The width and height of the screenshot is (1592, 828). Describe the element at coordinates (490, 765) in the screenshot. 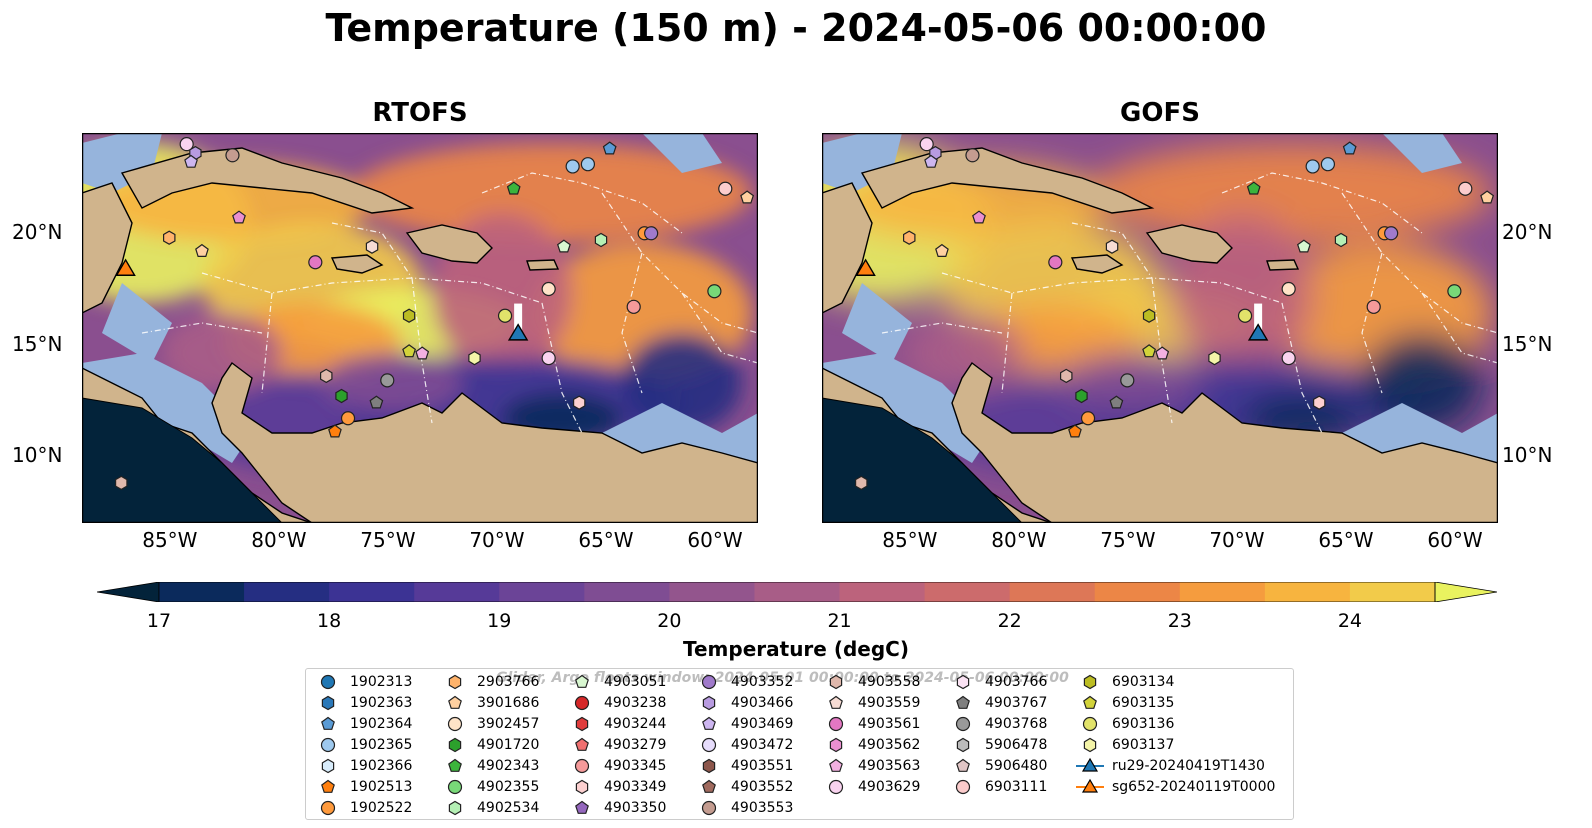

I see `legend-item: 4902343` at that location.